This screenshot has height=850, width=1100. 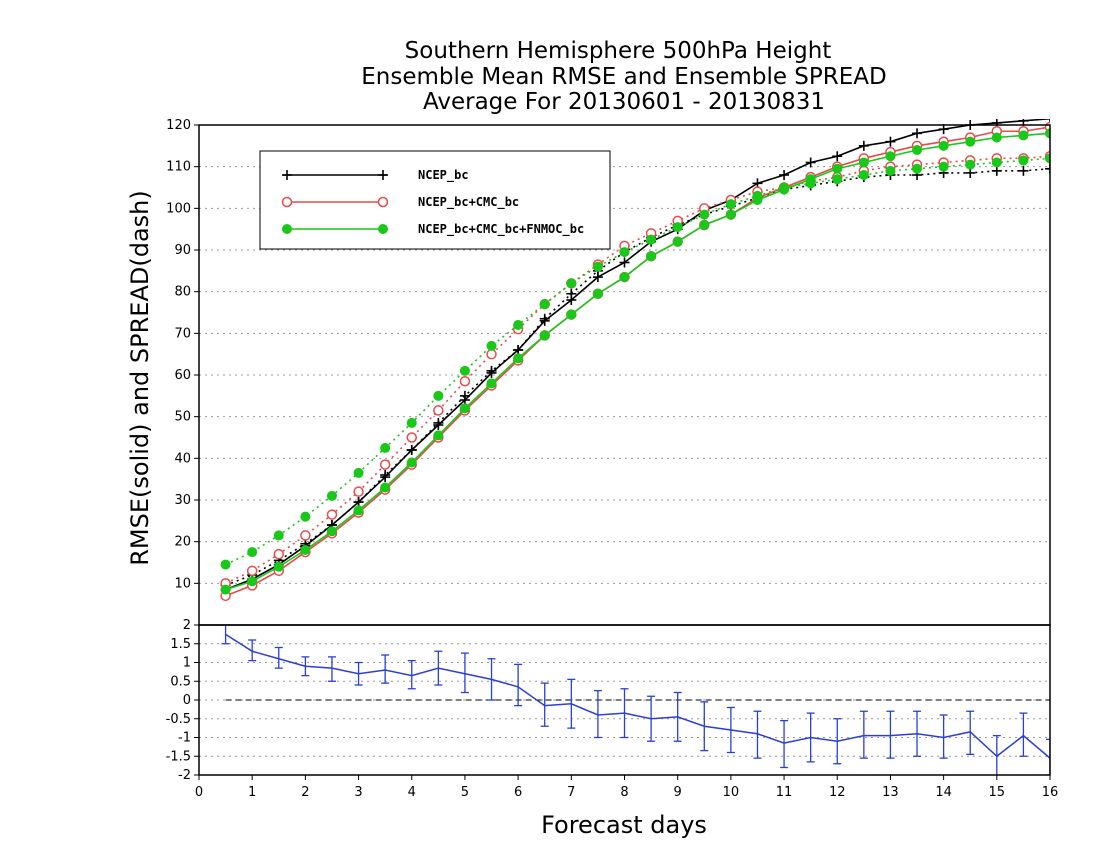 What do you see at coordinates (182, 333) in the screenshot?
I see `upper-y-tick-label: 70` at bounding box center [182, 333].